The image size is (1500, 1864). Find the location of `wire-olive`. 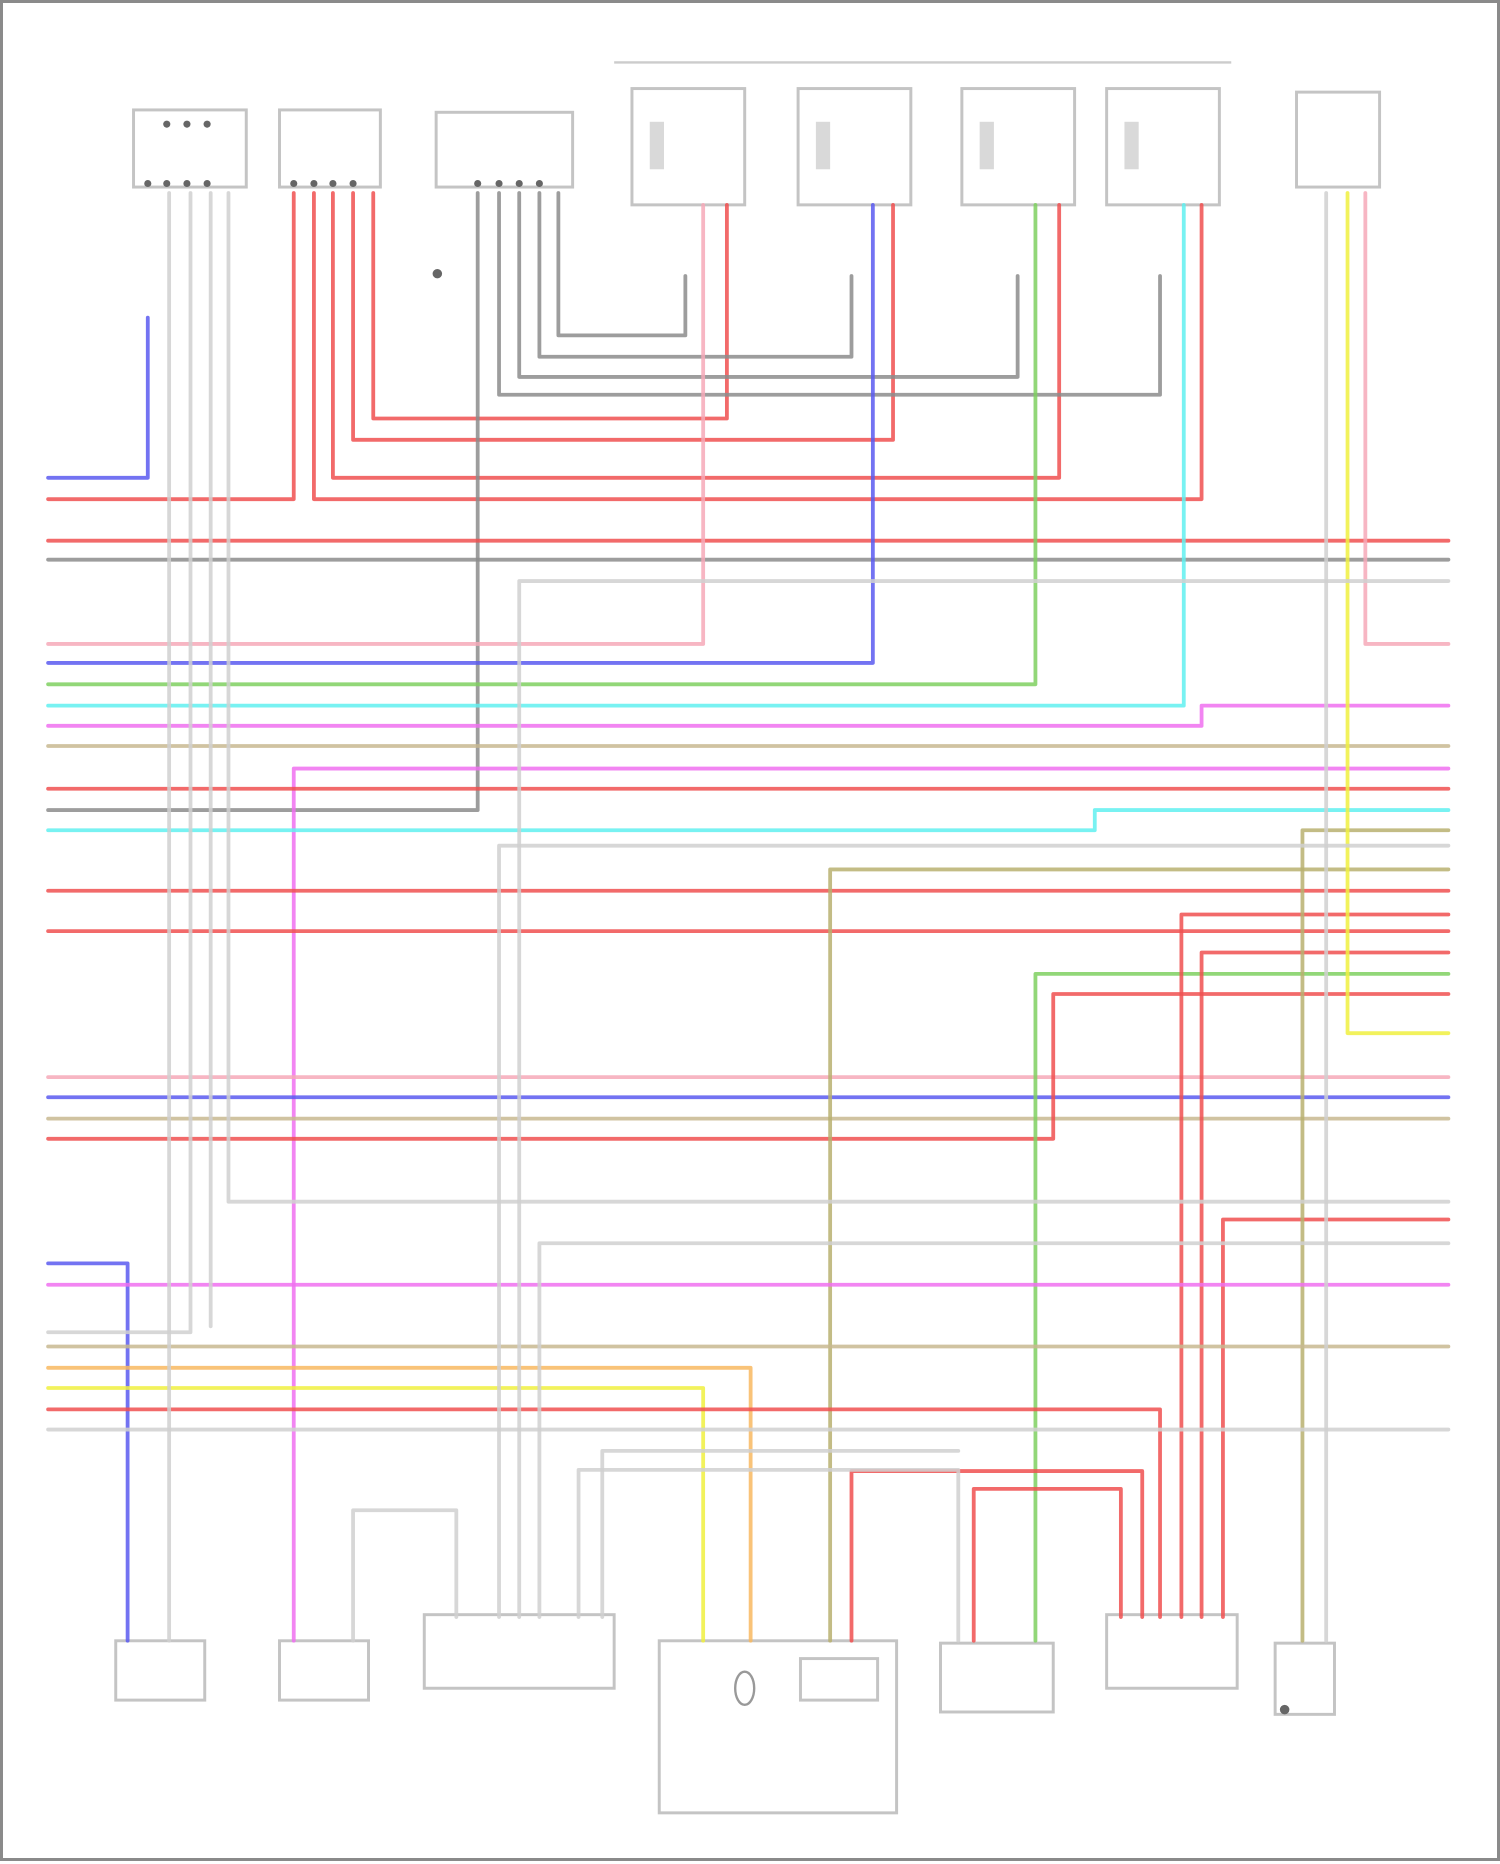

wire-olive is located at coordinates (1375, 1235).